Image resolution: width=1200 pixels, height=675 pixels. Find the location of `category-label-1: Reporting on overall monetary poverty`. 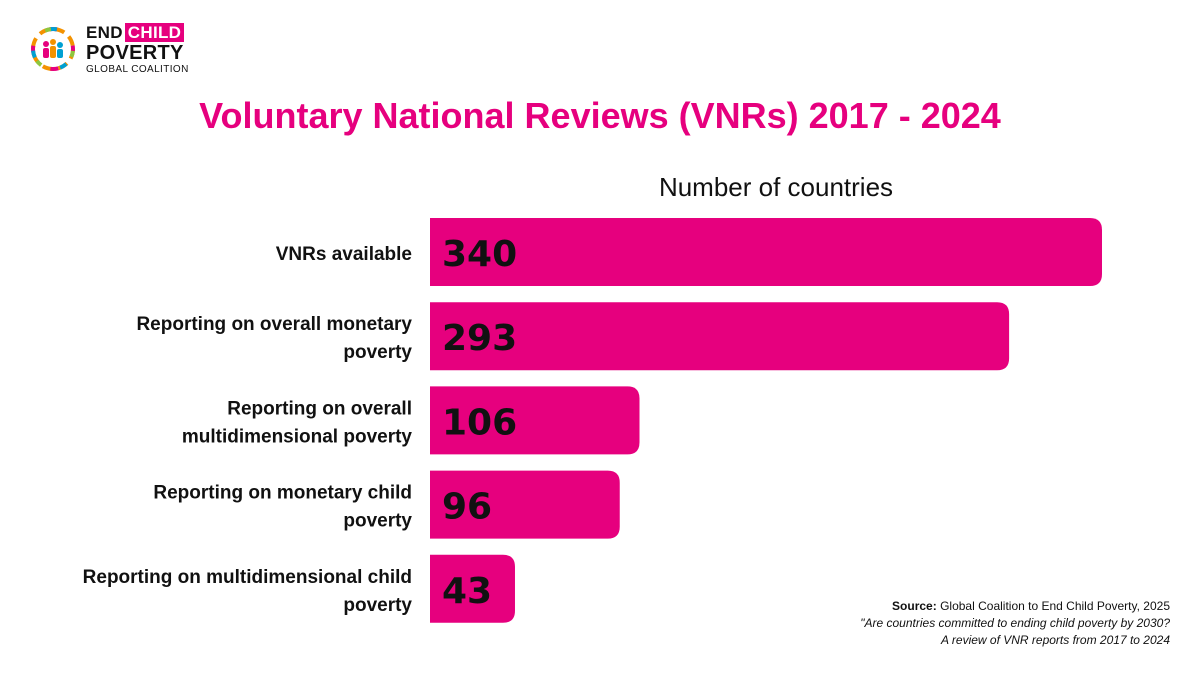

category-label-1: Reporting on overall monetary poverty is located at coordinates (274, 338).